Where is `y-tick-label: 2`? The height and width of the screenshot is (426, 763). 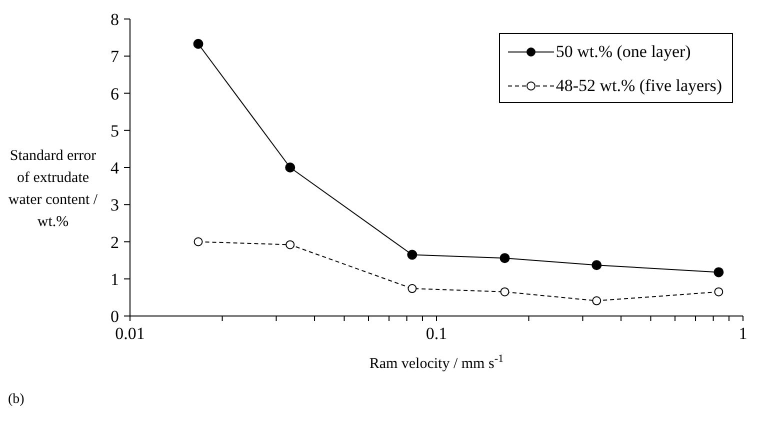
y-tick-label: 2 is located at coordinates (114, 242).